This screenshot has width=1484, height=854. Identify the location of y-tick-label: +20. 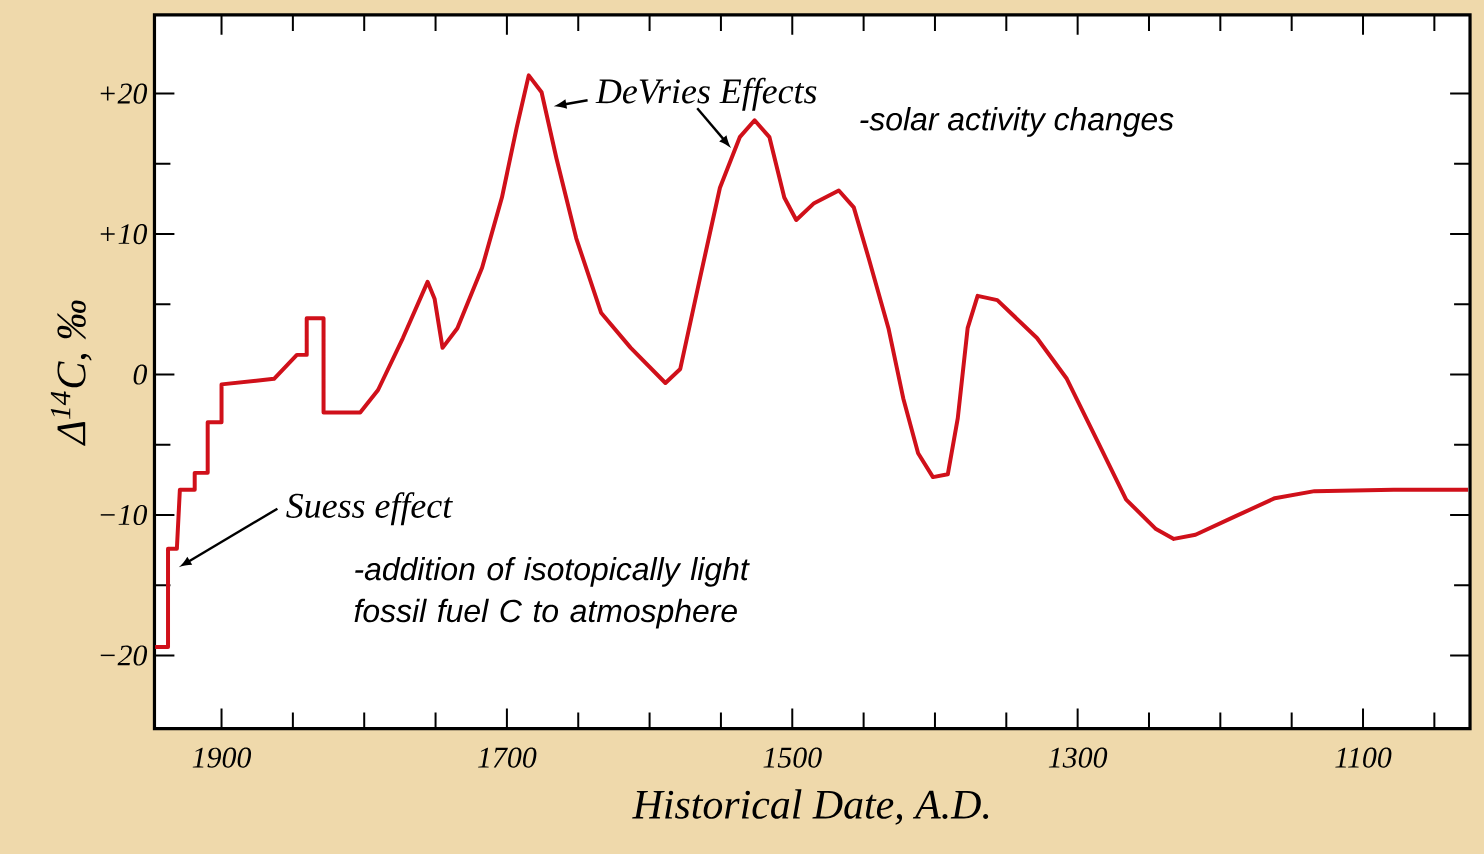
(124, 93).